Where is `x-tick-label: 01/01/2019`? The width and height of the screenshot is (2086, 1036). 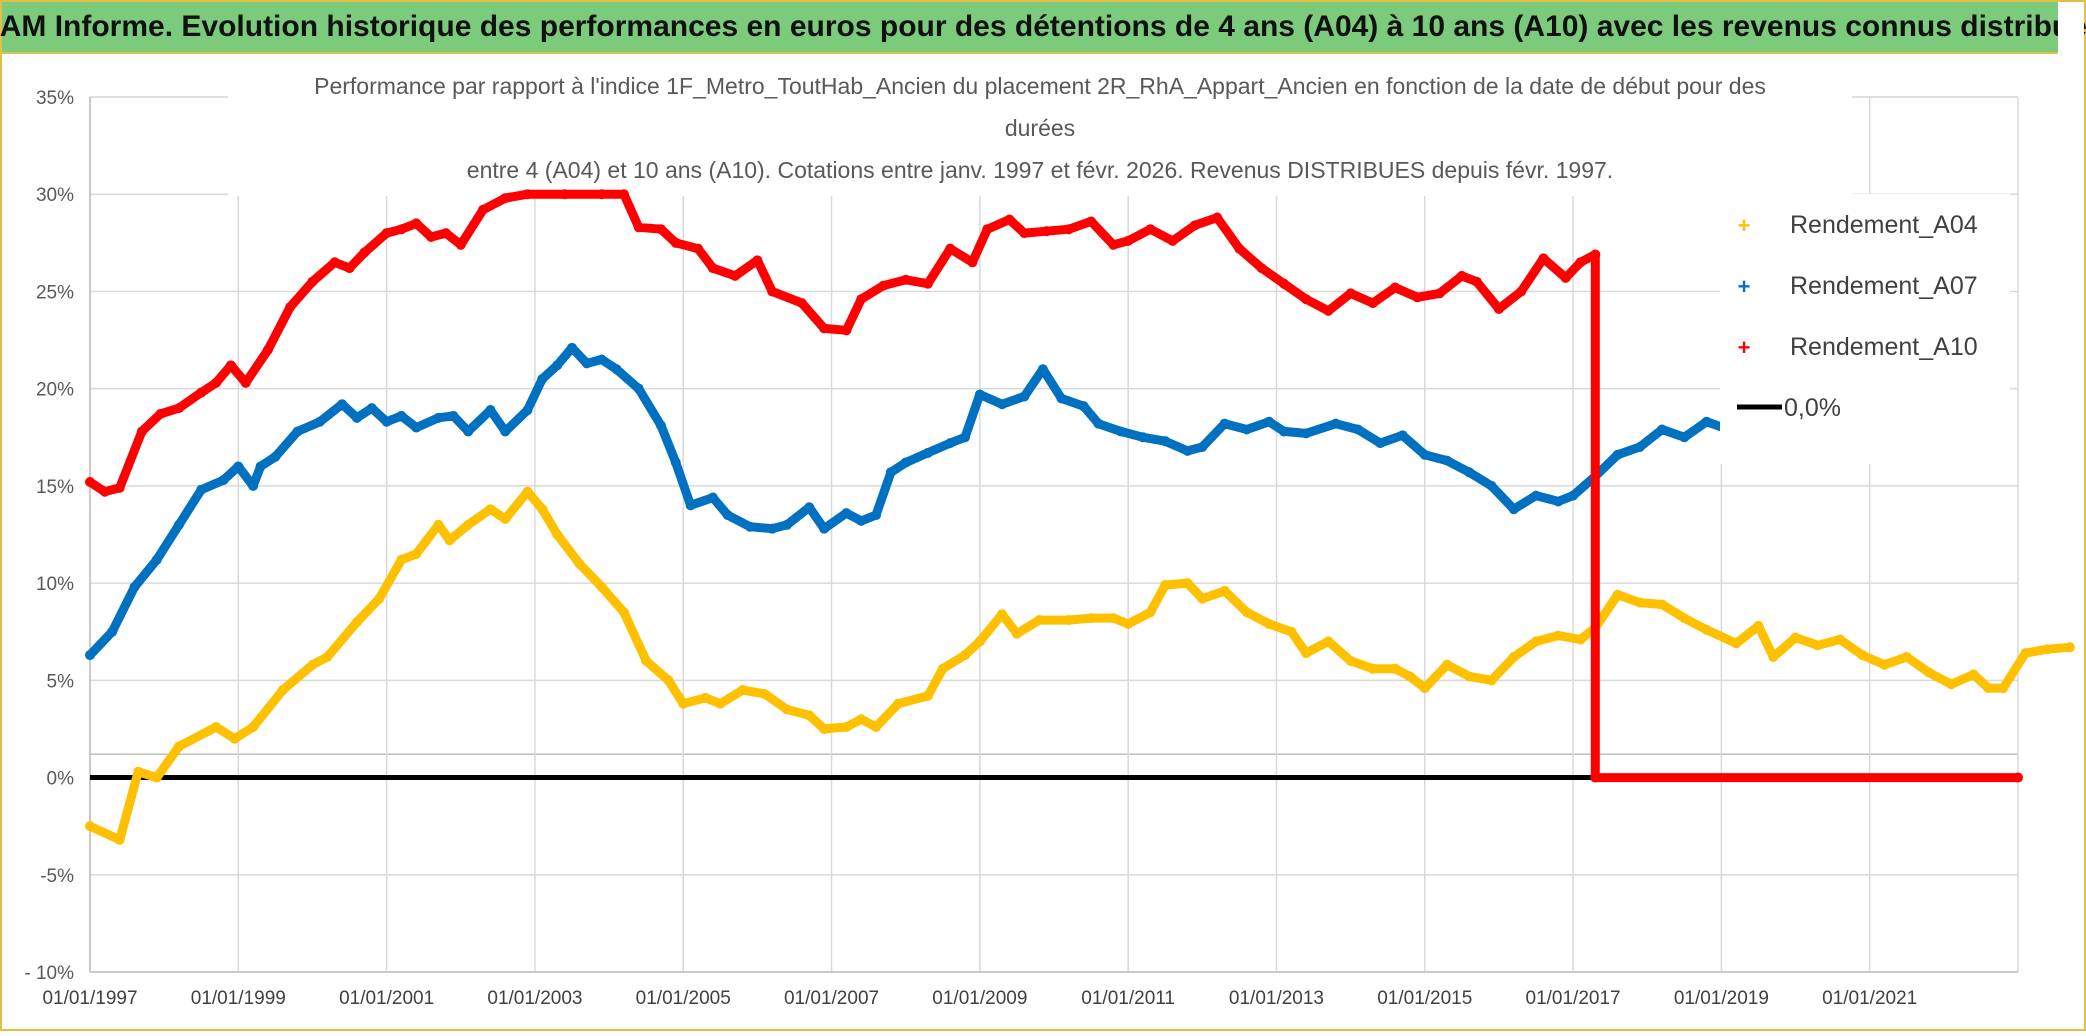 x-tick-label: 01/01/2019 is located at coordinates (1721, 998).